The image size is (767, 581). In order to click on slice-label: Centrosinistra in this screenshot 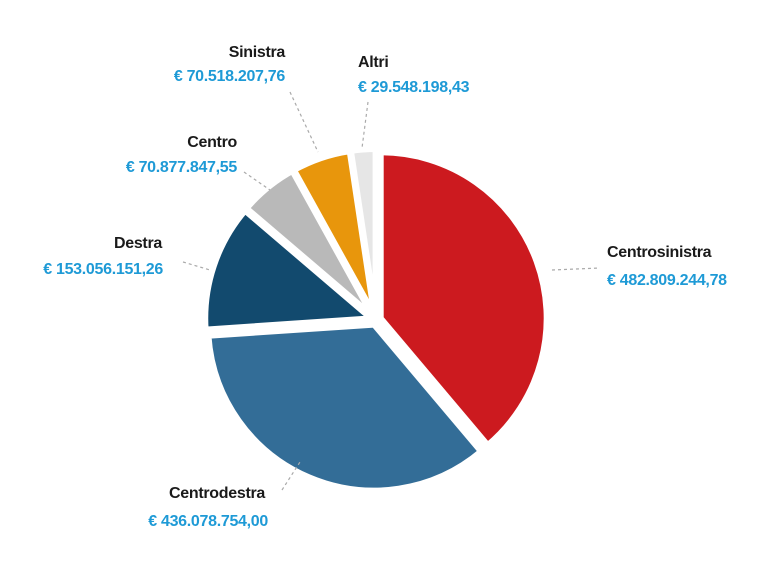, I will do `click(659, 252)`.